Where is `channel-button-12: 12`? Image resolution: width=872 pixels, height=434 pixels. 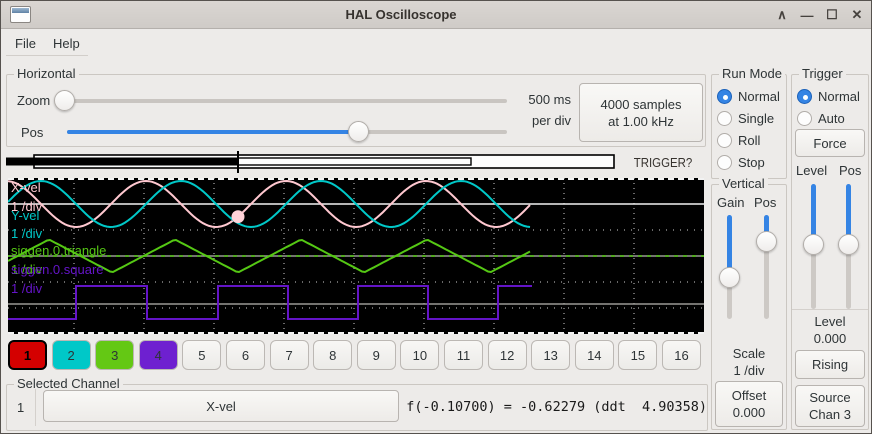
channel-button-12: 12 is located at coordinates (507, 355).